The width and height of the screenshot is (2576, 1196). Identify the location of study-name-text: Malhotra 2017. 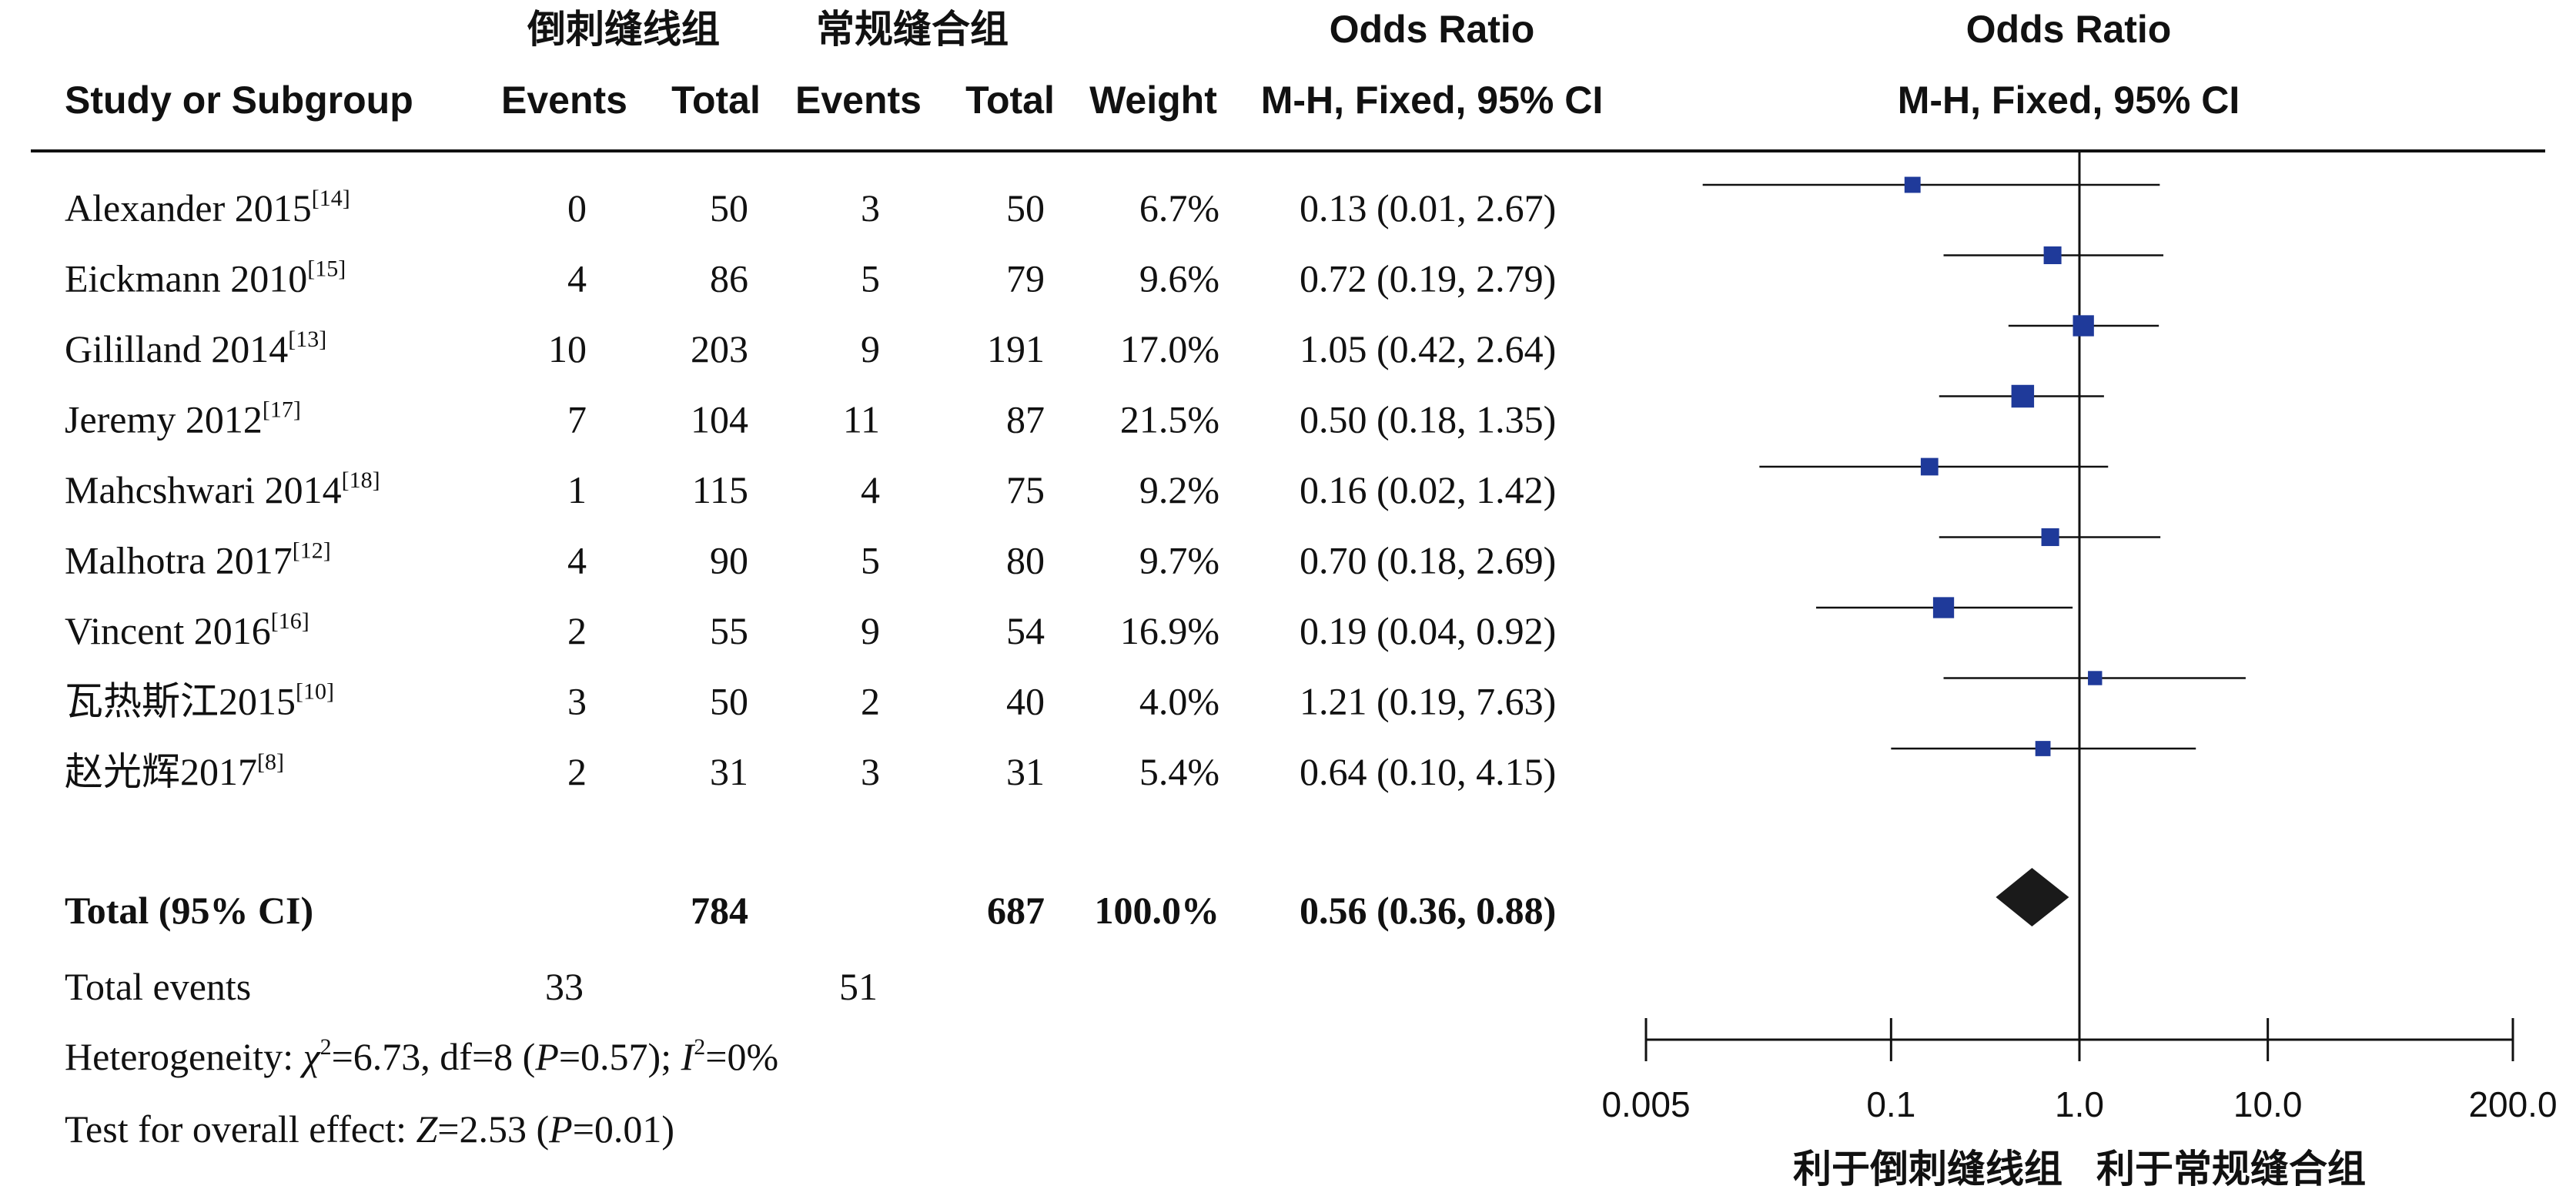
(179, 560).